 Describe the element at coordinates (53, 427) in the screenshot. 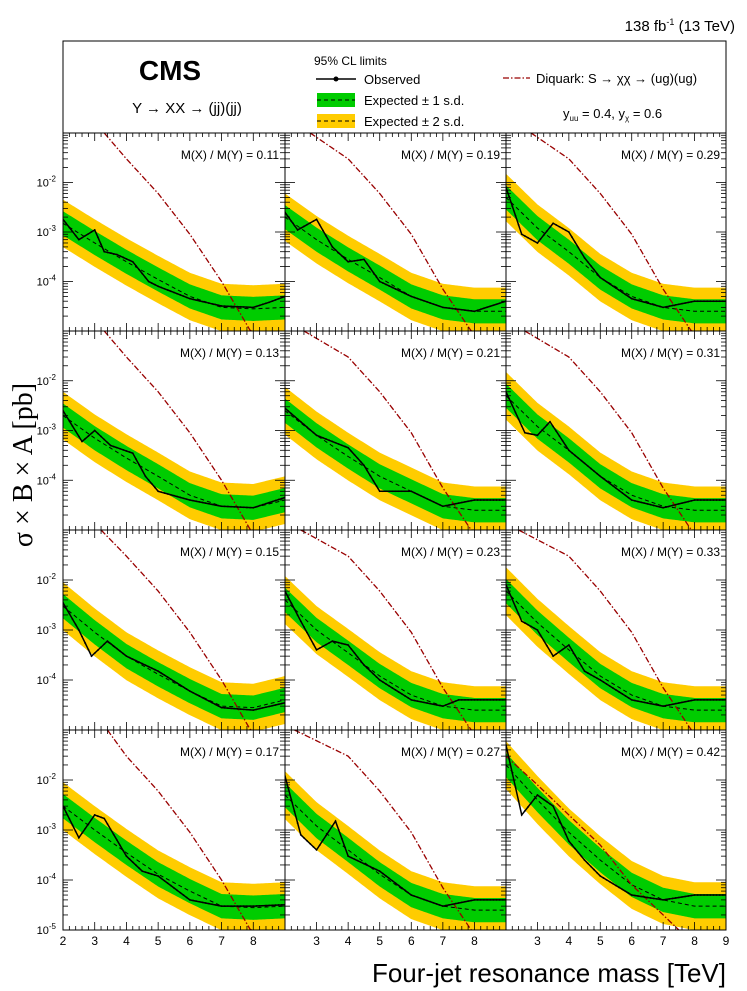

I see `y-tick-exponent: -3` at that location.